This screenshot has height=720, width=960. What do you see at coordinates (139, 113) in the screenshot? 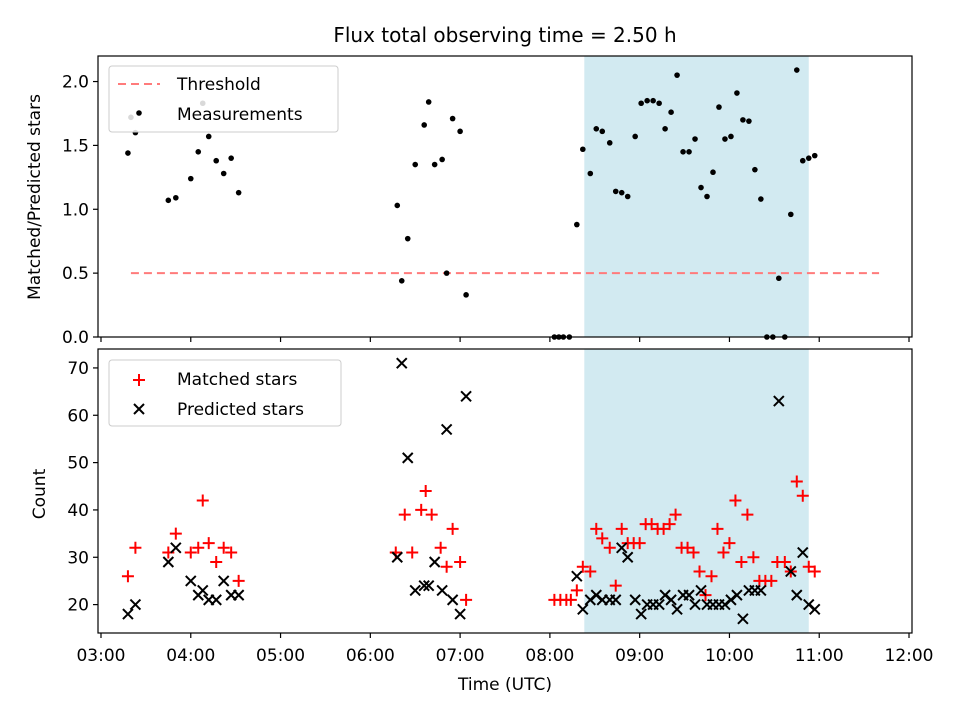
I see `legend-measurement-swatch` at bounding box center [139, 113].